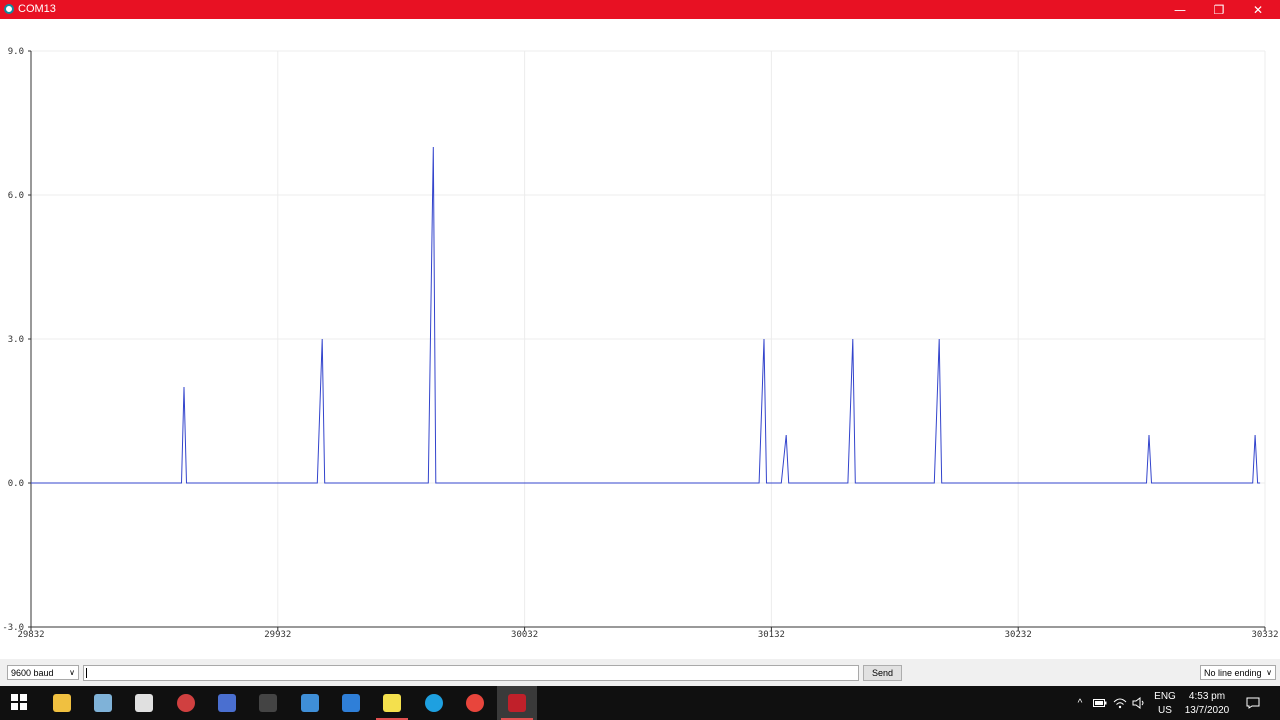 This screenshot has width=1280, height=720. Describe the element at coordinates (1165, 704) in the screenshot. I see `language-indicator: ENG US` at that location.